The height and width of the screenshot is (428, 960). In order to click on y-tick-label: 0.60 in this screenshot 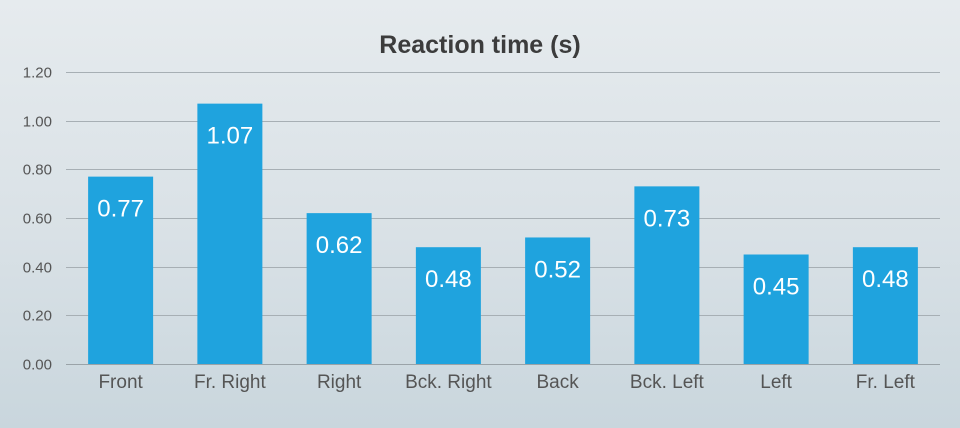, I will do `click(37, 219)`.